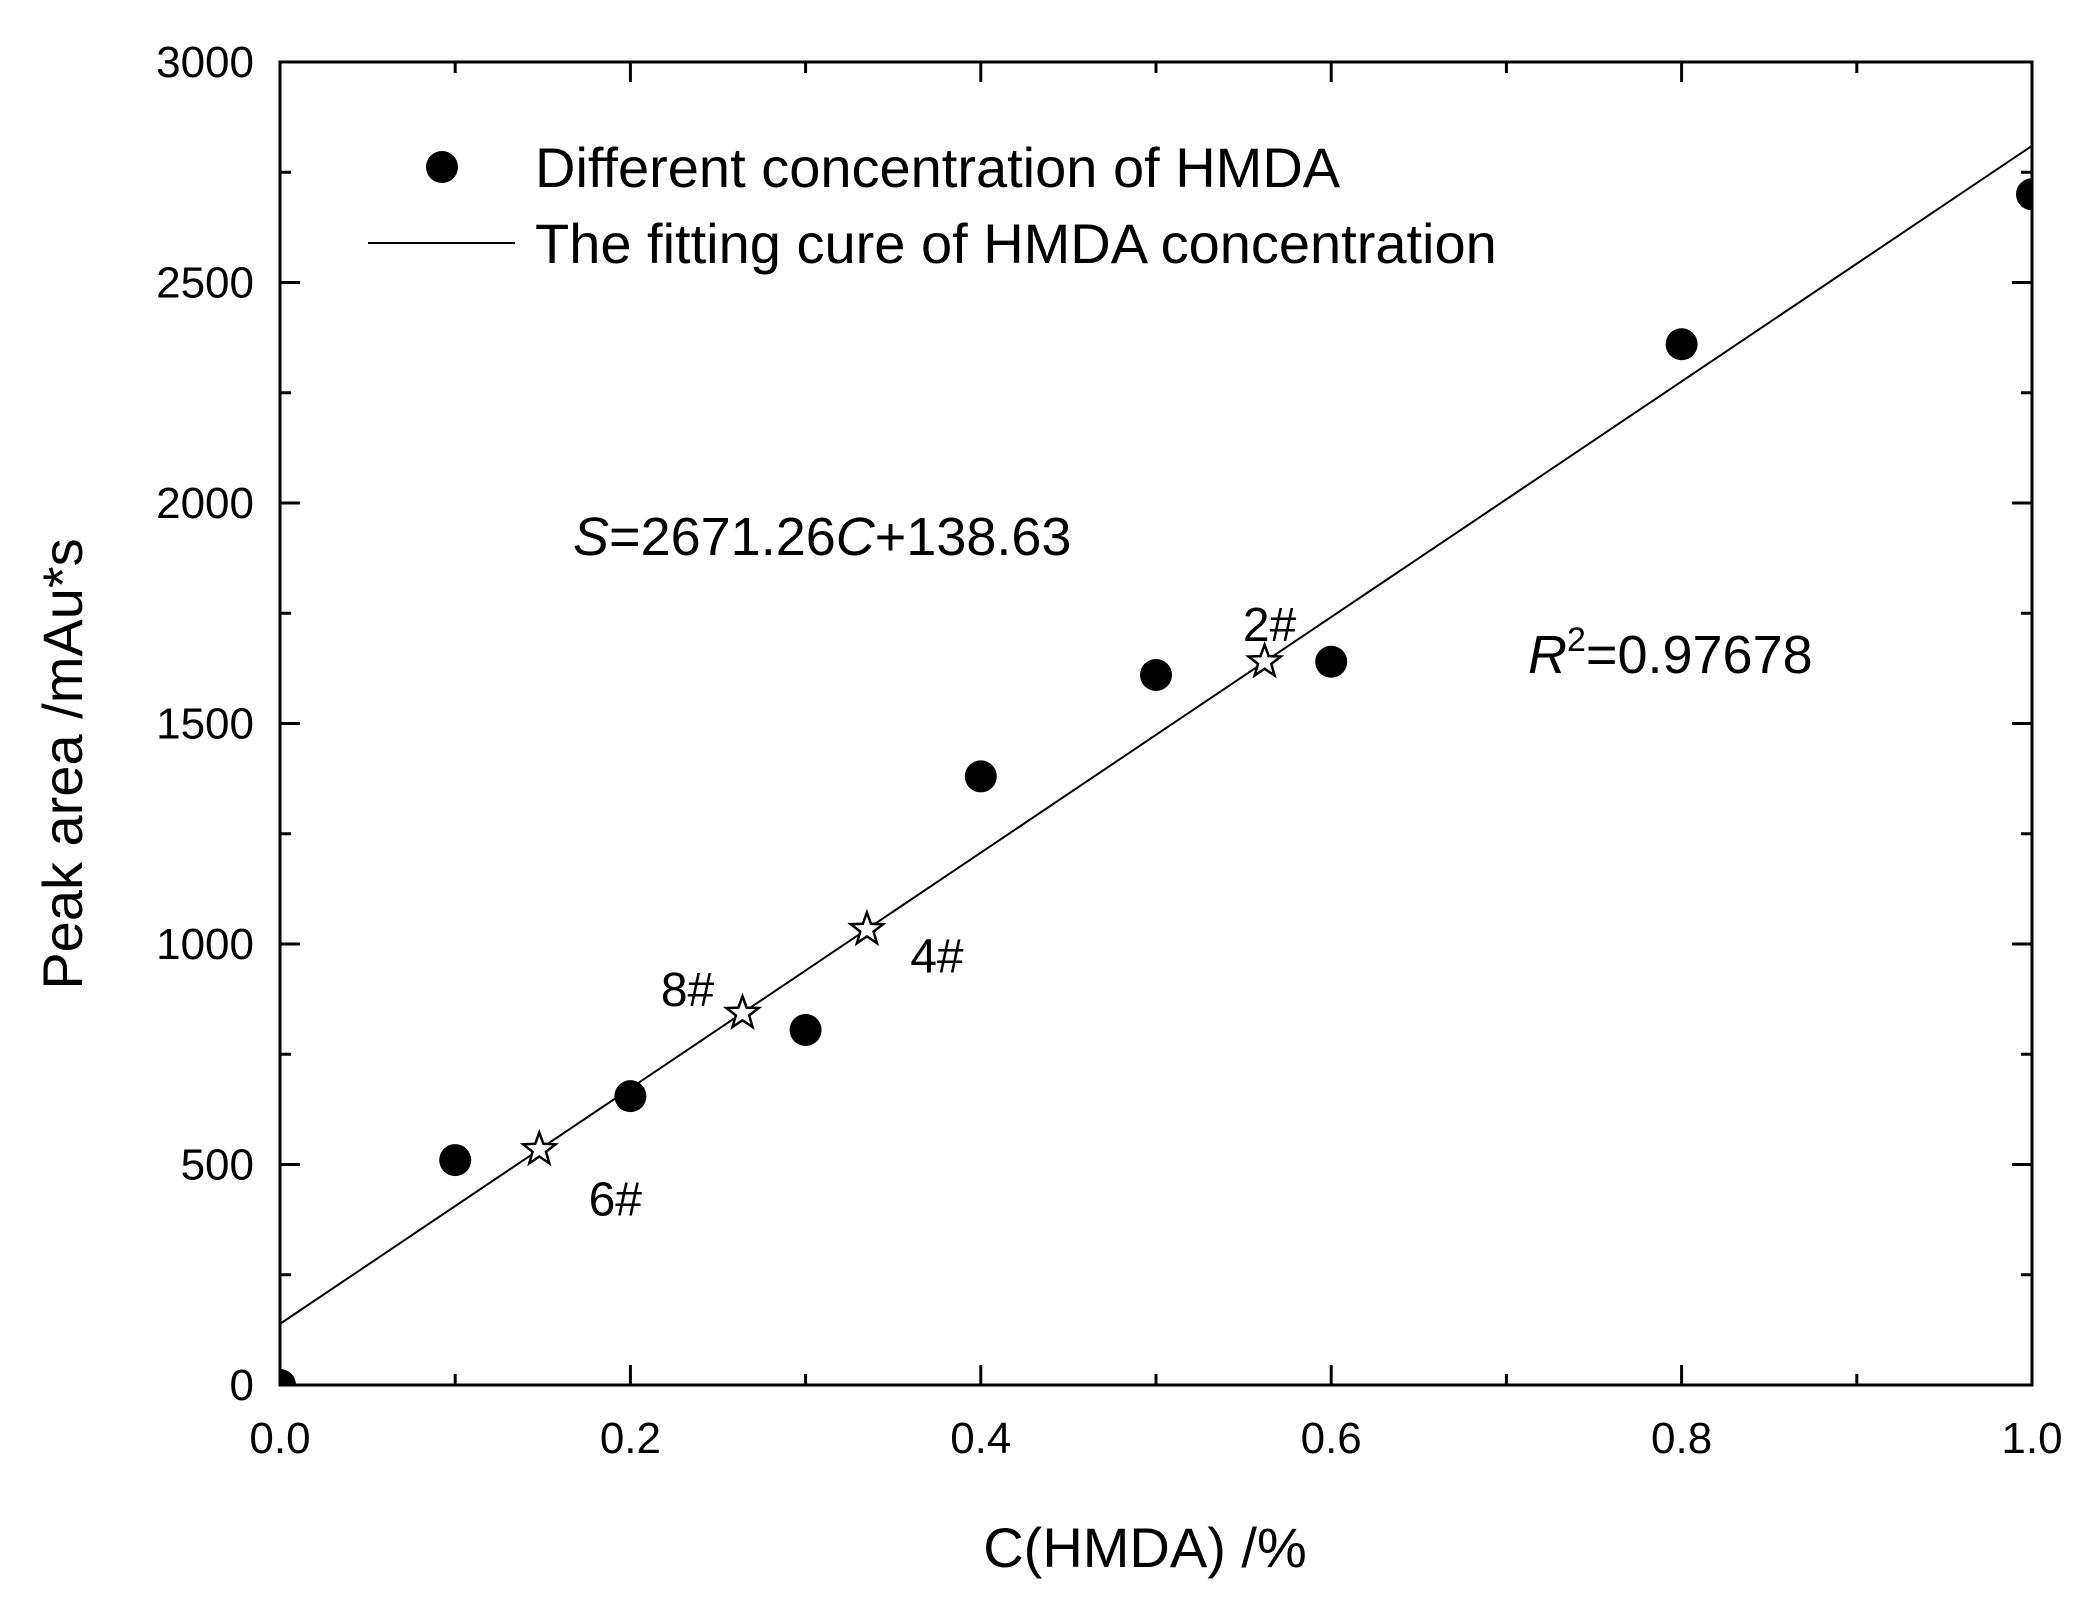  Describe the element at coordinates (1331, 1438) in the screenshot. I see `x-tick-label: 0.6` at that location.